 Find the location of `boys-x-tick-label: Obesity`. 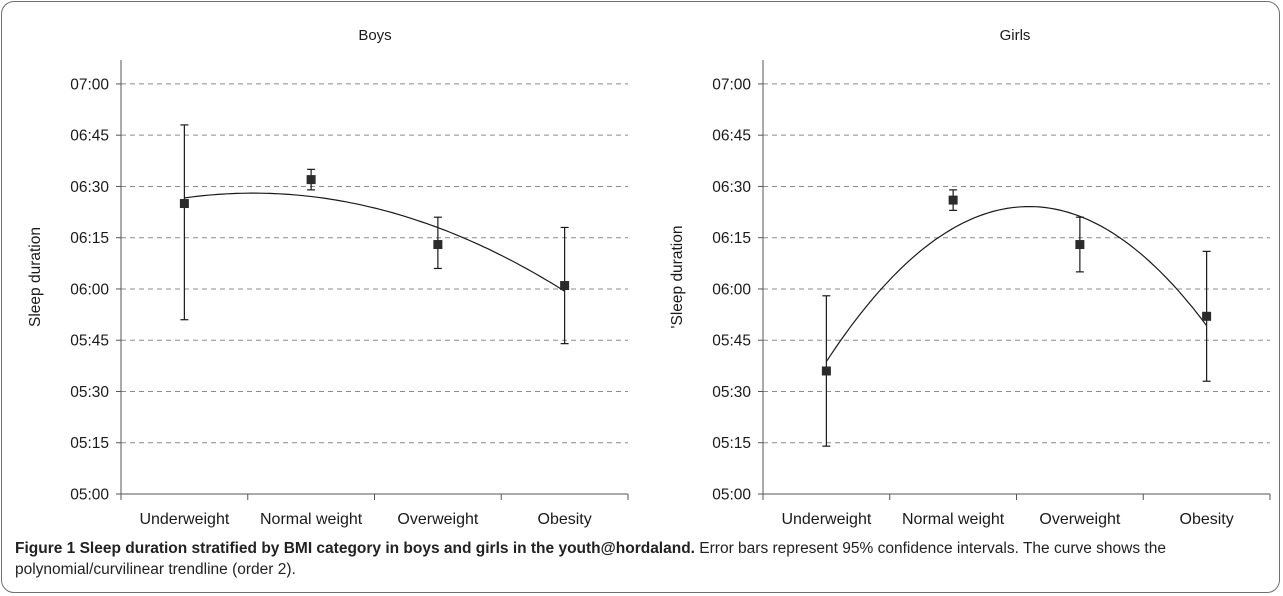

boys-x-tick-label: Obesity is located at coordinates (565, 519).